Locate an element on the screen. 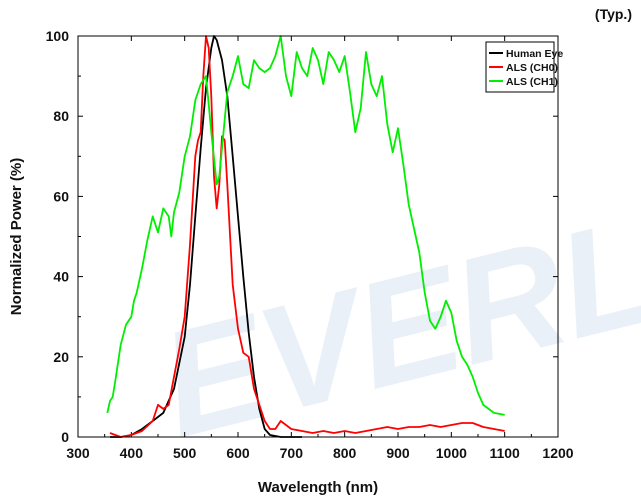 This screenshot has width=641, height=501. legend-entry-label: ALS (CH1) is located at coordinates (532, 82).